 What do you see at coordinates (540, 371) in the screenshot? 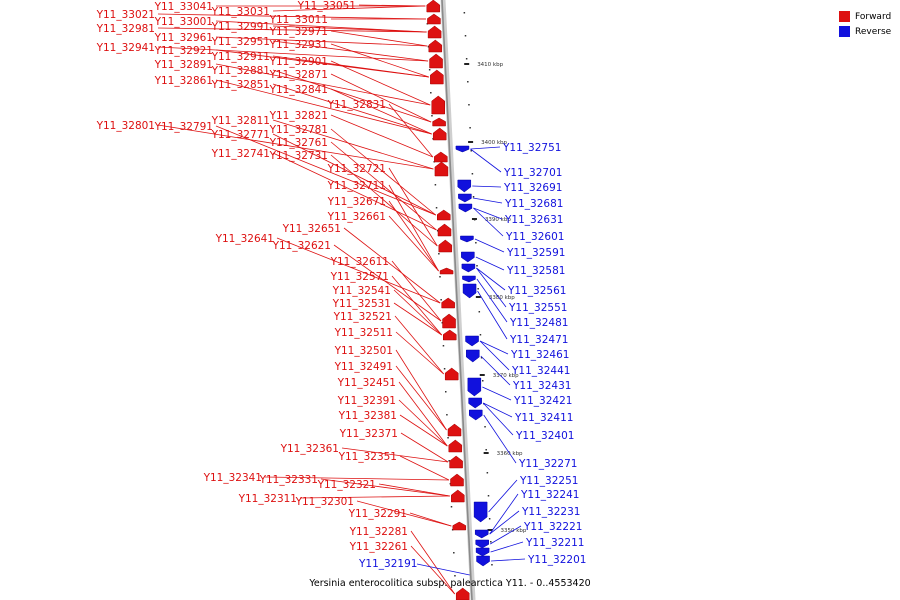
I see `reverse-gene-label: Y11_32441` at bounding box center [540, 371].